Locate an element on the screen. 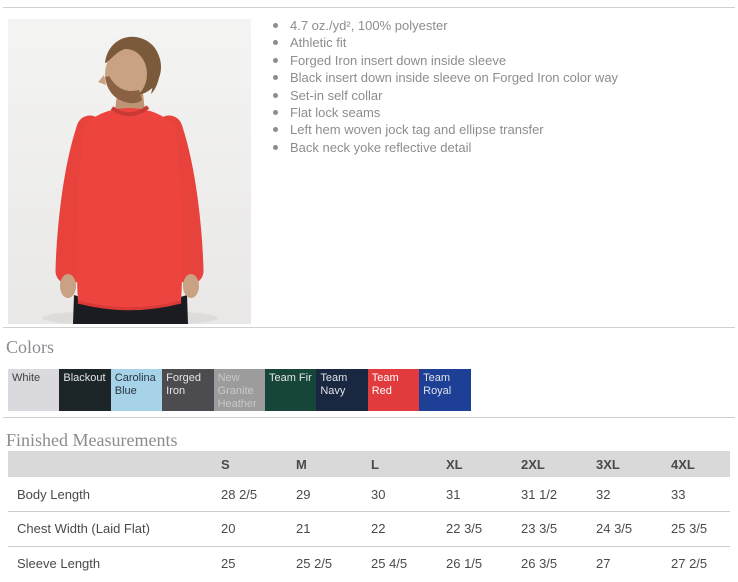 This screenshot has height=582, width=738. color-swatch-label: Forged Iron is located at coordinates (184, 384).